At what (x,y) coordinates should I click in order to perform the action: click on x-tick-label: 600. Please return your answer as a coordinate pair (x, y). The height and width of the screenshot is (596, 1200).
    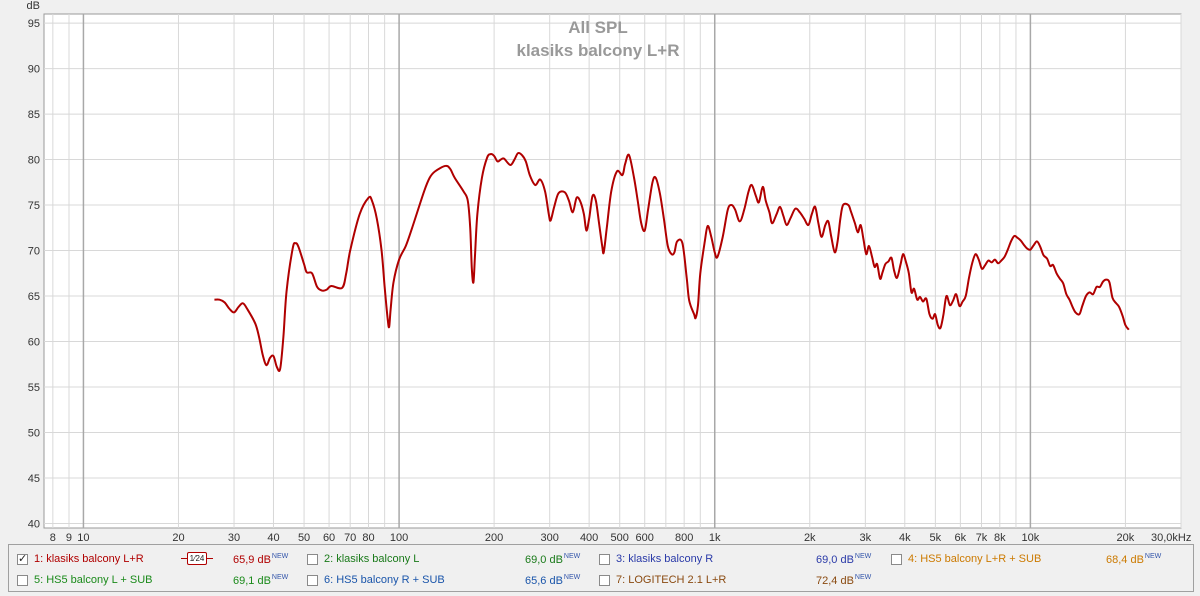
    Looking at the image, I should click on (645, 538).